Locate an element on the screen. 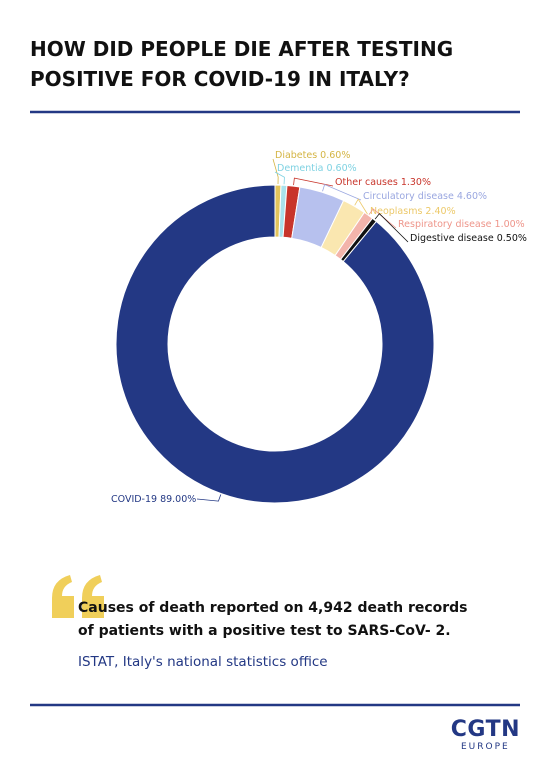 This screenshot has height=768, width=550. title-line: HOW DID PEOPLE DIE AFTER TESTING is located at coordinates (242, 49).